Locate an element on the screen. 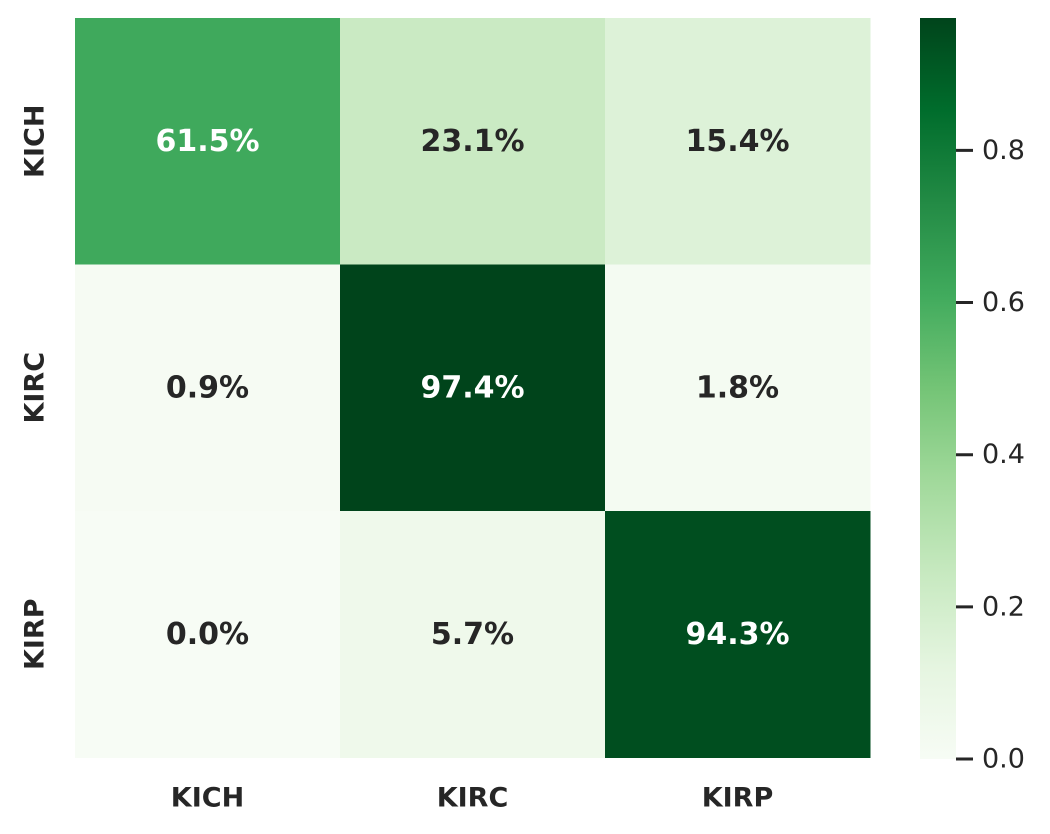  cell-value-label-kirp-kirc: 5.7% is located at coordinates (472, 634).